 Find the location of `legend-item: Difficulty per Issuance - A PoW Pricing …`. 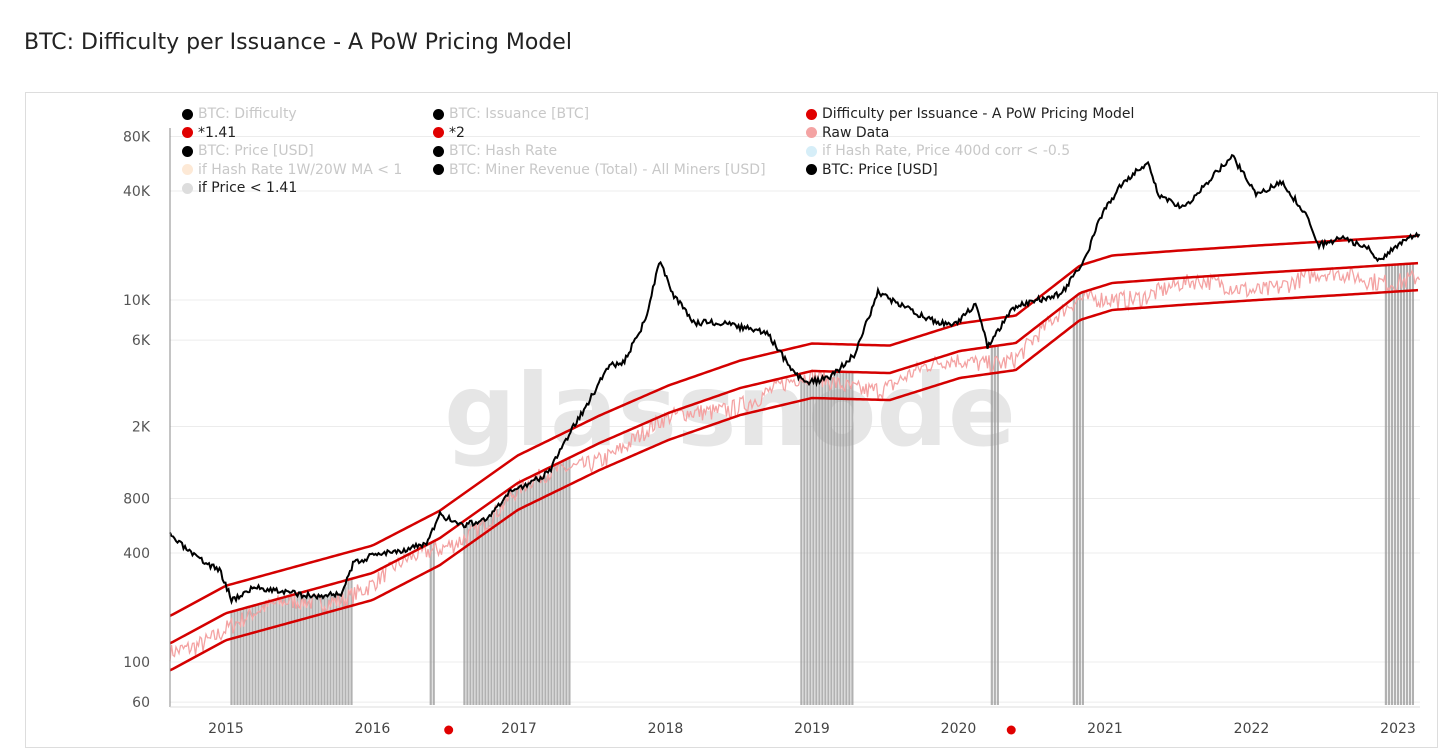

legend-item: Difficulty per Issuance - A PoW Pricing … is located at coordinates (970, 114).